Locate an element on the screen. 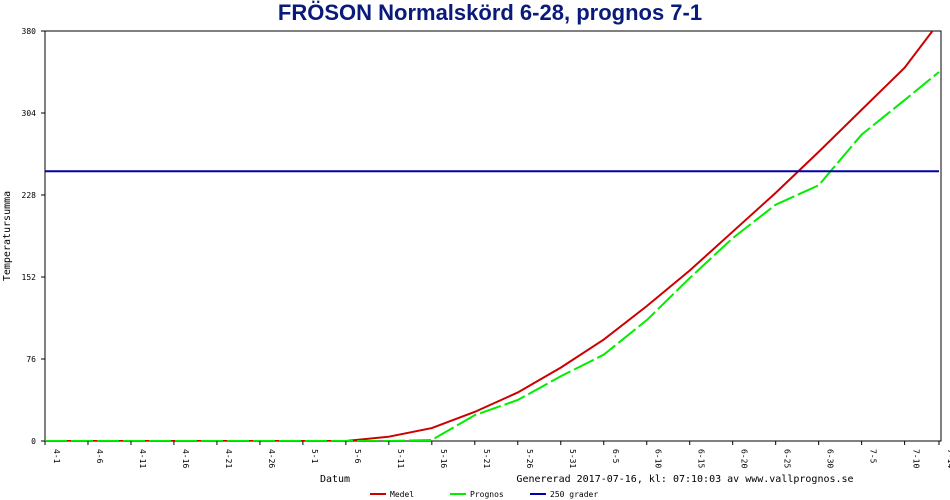 This screenshot has height=500, width=950. y-tick-label: 228 is located at coordinates (29, 195).